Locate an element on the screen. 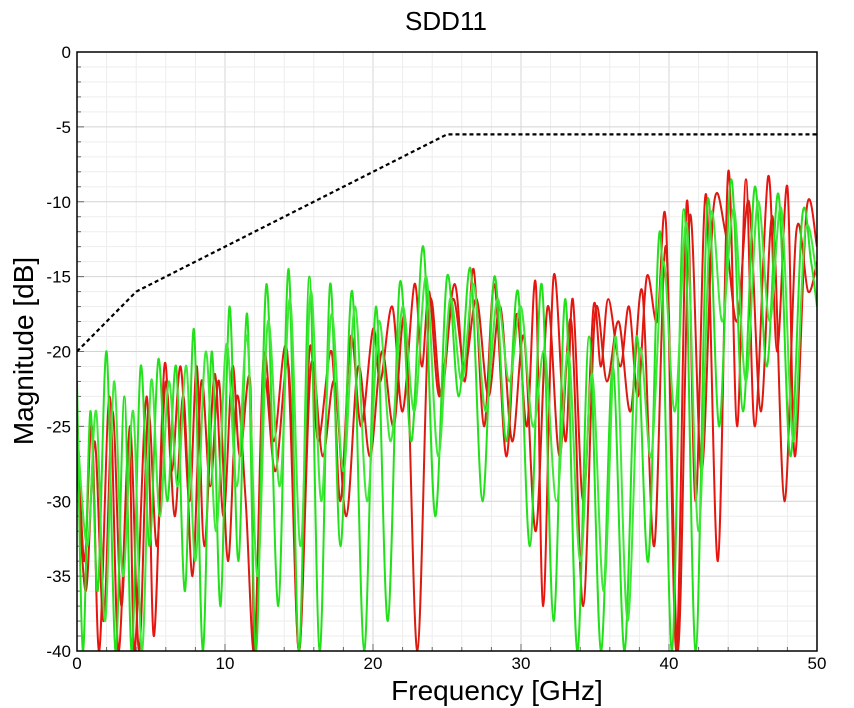 The width and height of the screenshot is (854, 708). x-axis-label: Frequency [GHz] is located at coordinates (497, 690).